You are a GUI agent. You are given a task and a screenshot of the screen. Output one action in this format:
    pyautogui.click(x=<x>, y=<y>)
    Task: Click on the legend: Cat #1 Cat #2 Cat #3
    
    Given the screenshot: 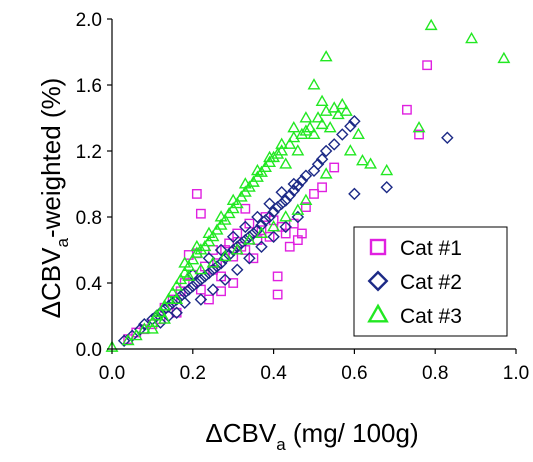 What is the action you would take?
    pyautogui.click(x=430, y=281)
    